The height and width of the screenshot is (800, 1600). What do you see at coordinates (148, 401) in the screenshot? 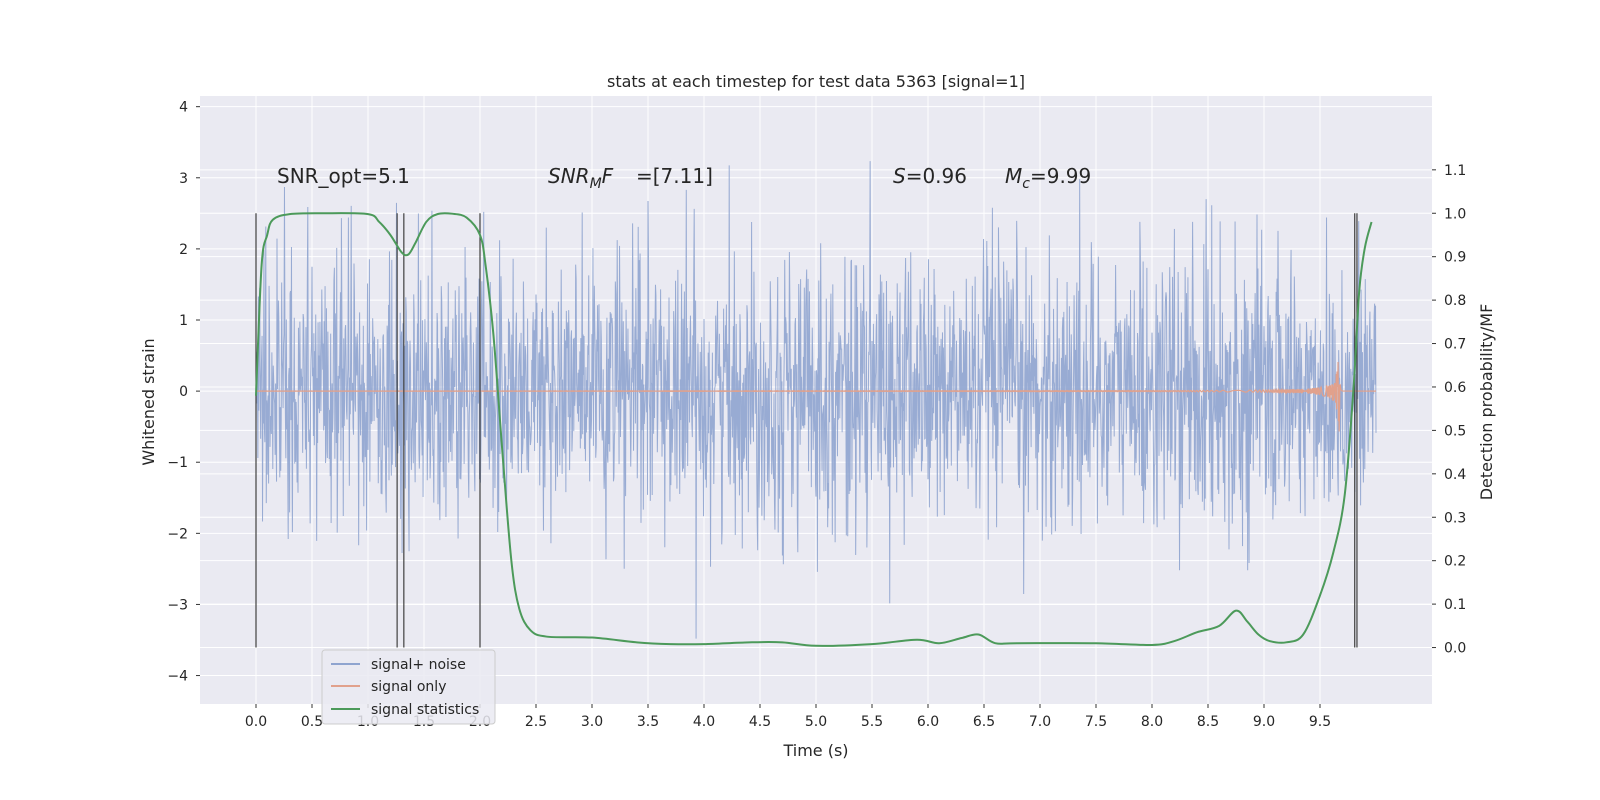
I see `y-axis-label: Whitened strain` at bounding box center [148, 401].